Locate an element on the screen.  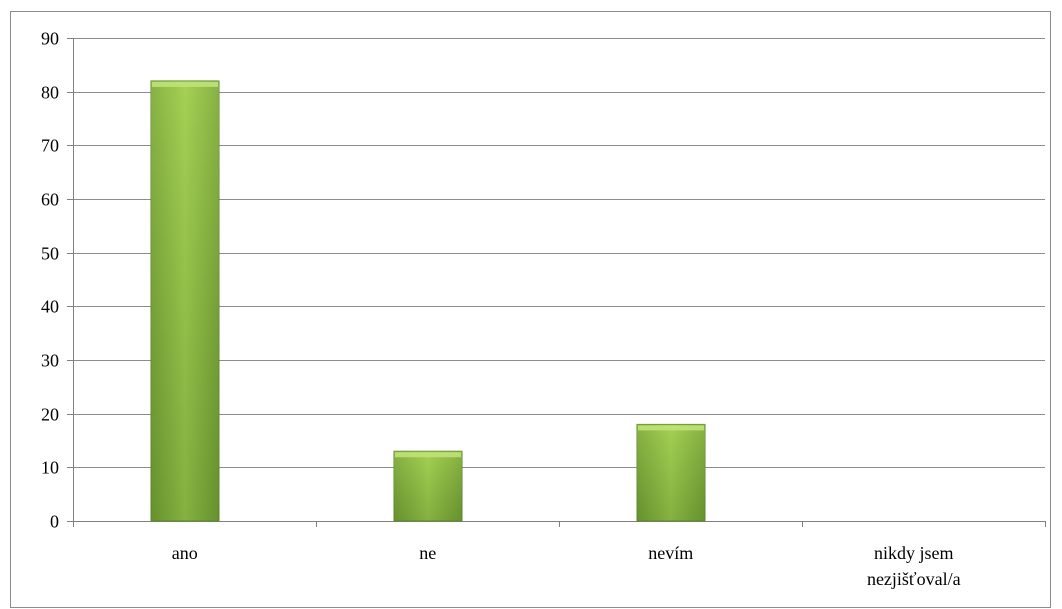
y-tick-label: 70 is located at coordinates (50, 146).